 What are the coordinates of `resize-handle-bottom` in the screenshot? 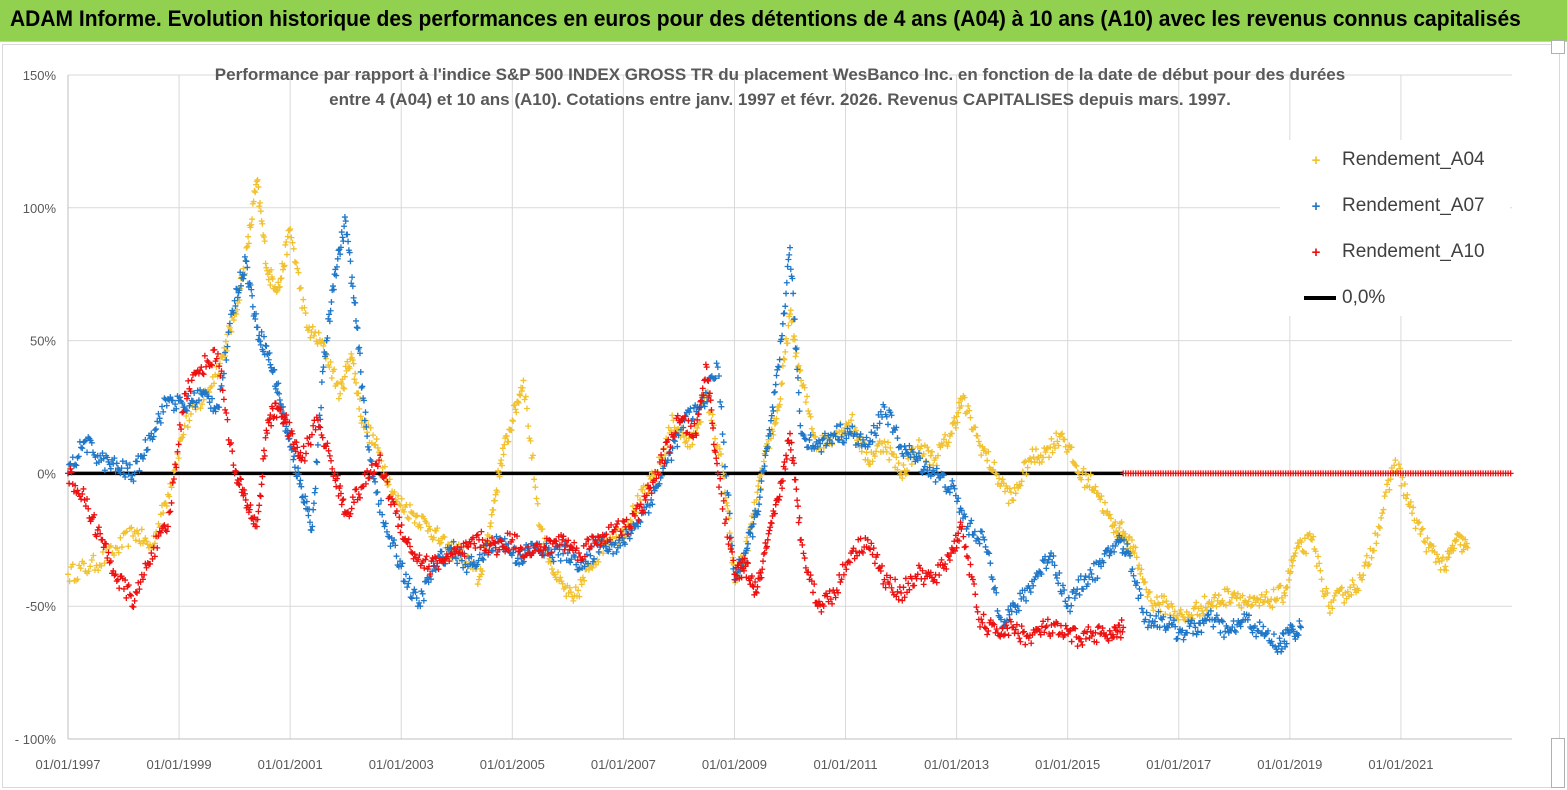 It's located at (1558, 763).